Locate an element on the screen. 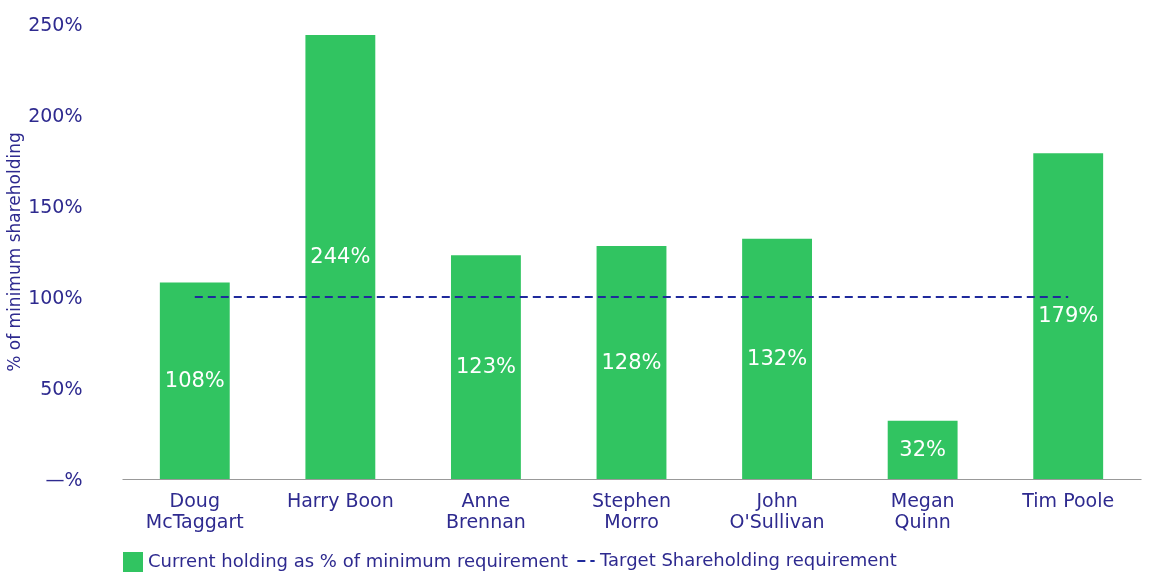 The width and height of the screenshot is (1161, 577). y-tick-label: —% is located at coordinates (64, 478).